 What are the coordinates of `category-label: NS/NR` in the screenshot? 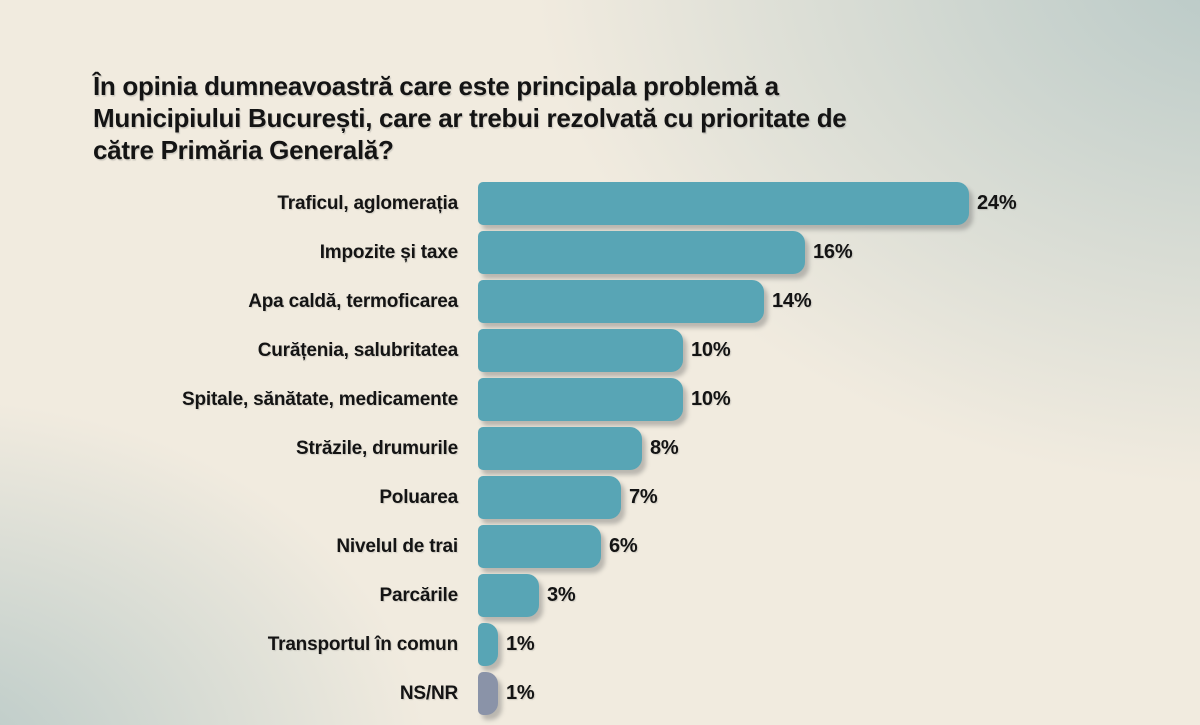 It's located at (428, 693).